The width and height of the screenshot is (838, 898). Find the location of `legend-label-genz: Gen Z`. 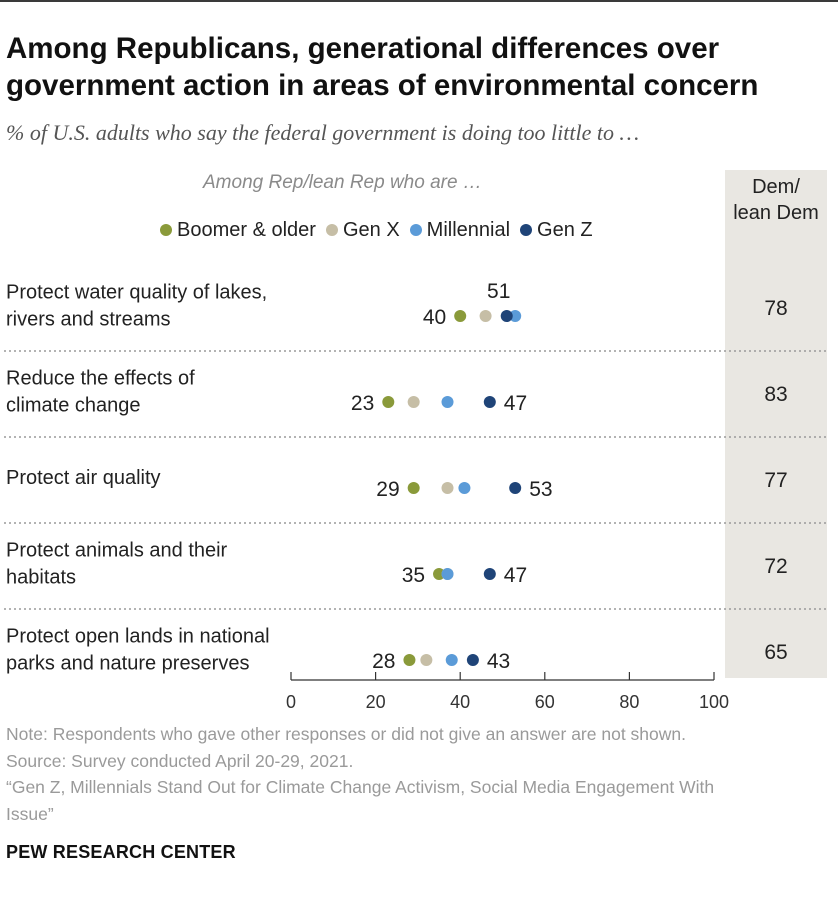

legend-label-genz: Gen Z is located at coordinates (565, 229).